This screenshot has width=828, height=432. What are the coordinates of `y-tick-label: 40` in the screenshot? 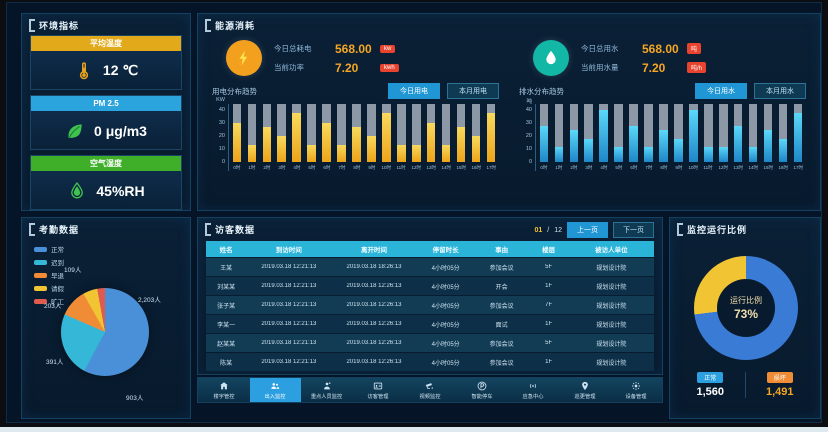 It's located at (528, 110).